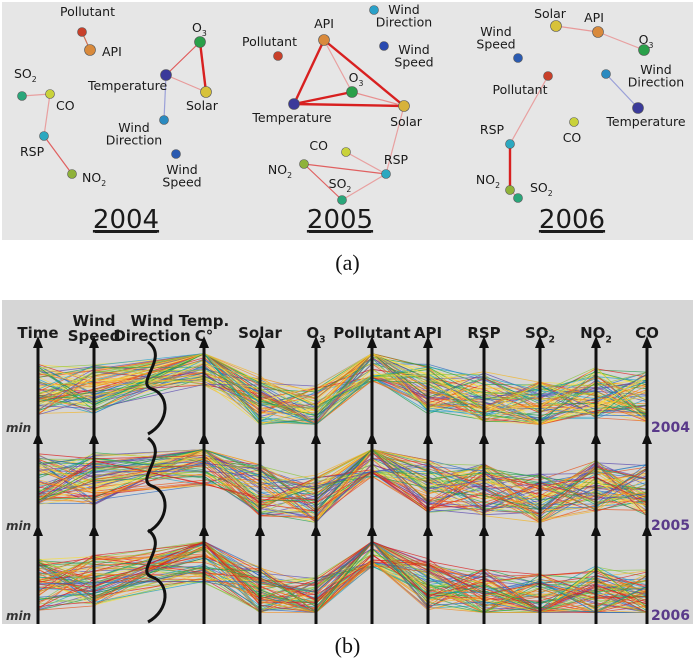  I want to click on year-label-2004: 2004, so click(126, 220).